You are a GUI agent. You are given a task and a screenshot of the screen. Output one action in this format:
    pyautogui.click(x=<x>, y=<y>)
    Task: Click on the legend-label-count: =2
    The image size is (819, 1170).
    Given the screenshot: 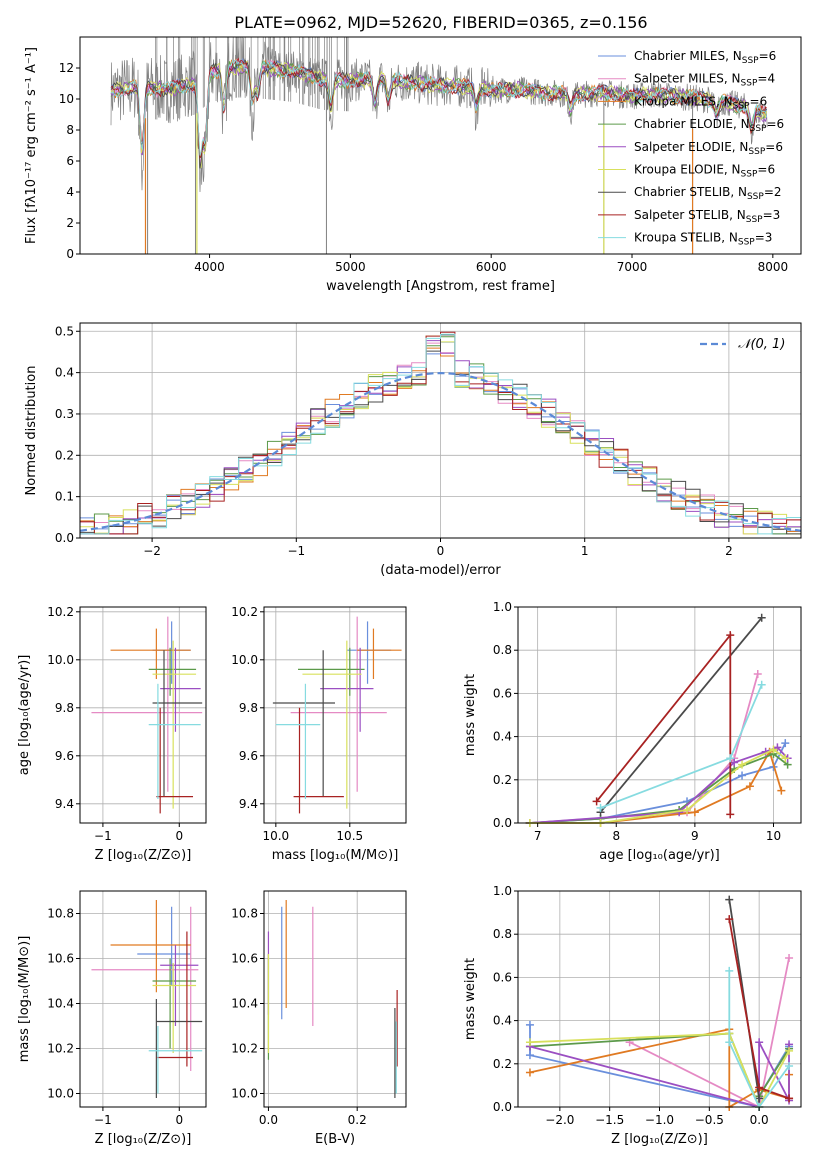 What is the action you would take?
    pyautogui.click(x=773, y=192)
    